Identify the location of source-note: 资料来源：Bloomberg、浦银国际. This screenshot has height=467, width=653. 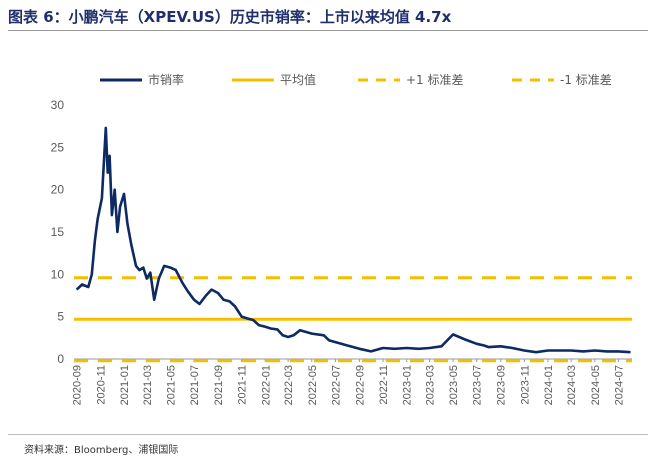
(101, 450).